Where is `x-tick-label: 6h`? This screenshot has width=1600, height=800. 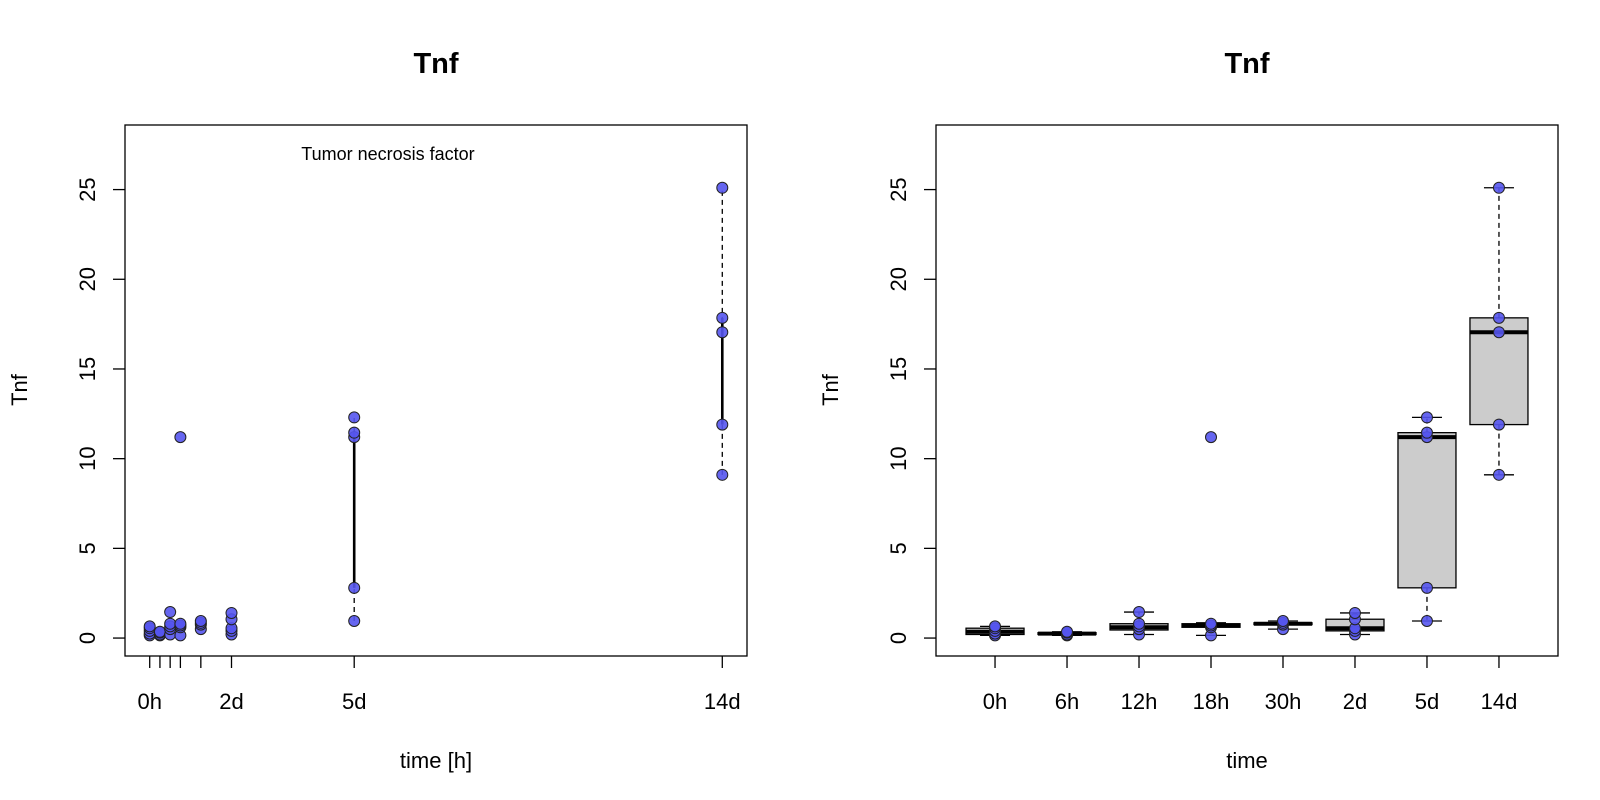
x-tick-label: 6h is located at coordinates (1067, 701).